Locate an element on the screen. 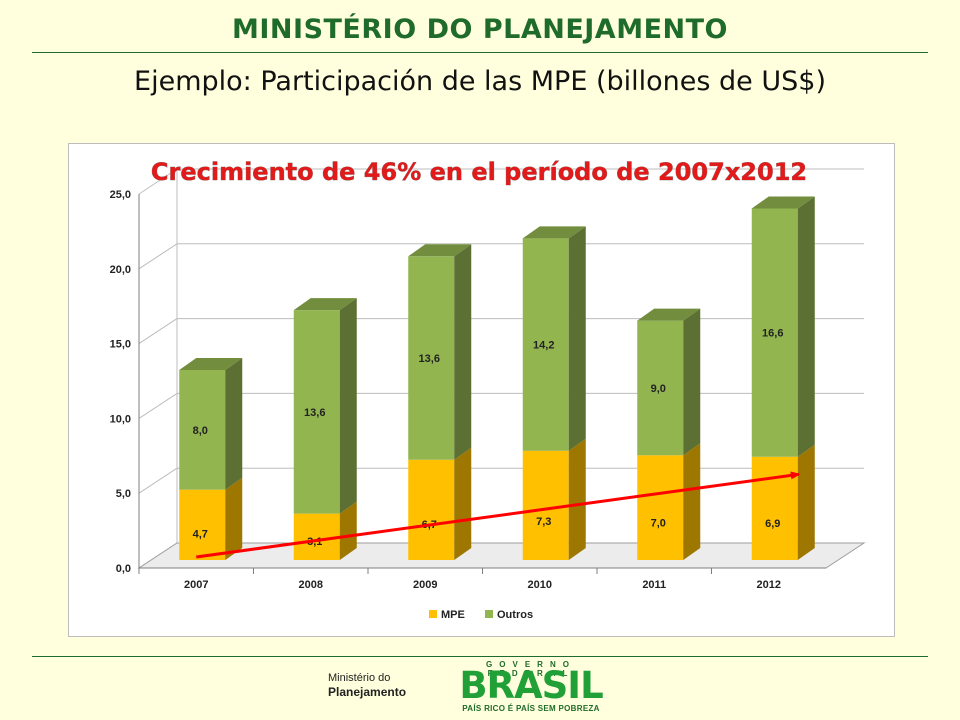  x-tick-label: 2010 is located at coordinates (540, 585).